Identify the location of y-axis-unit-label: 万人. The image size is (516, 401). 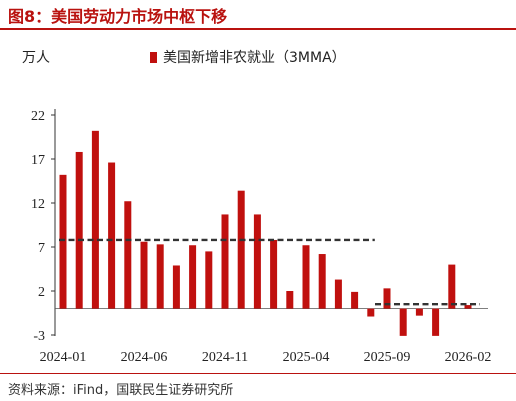
(36, 58).